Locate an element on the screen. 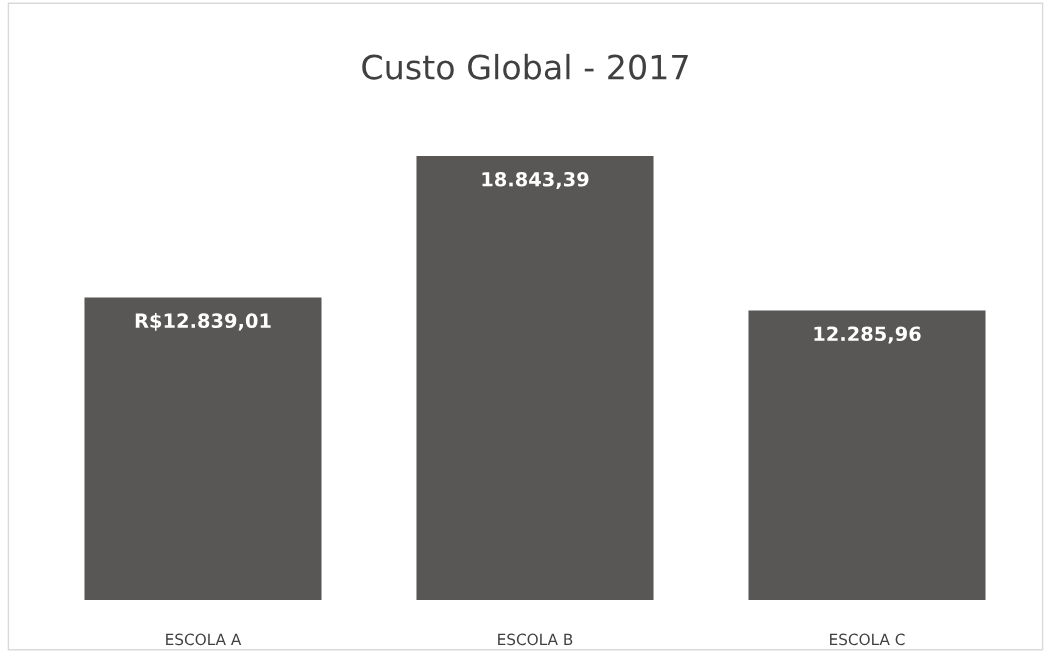  data-label: R$12.839,01 is located at coordinates (203, 322).